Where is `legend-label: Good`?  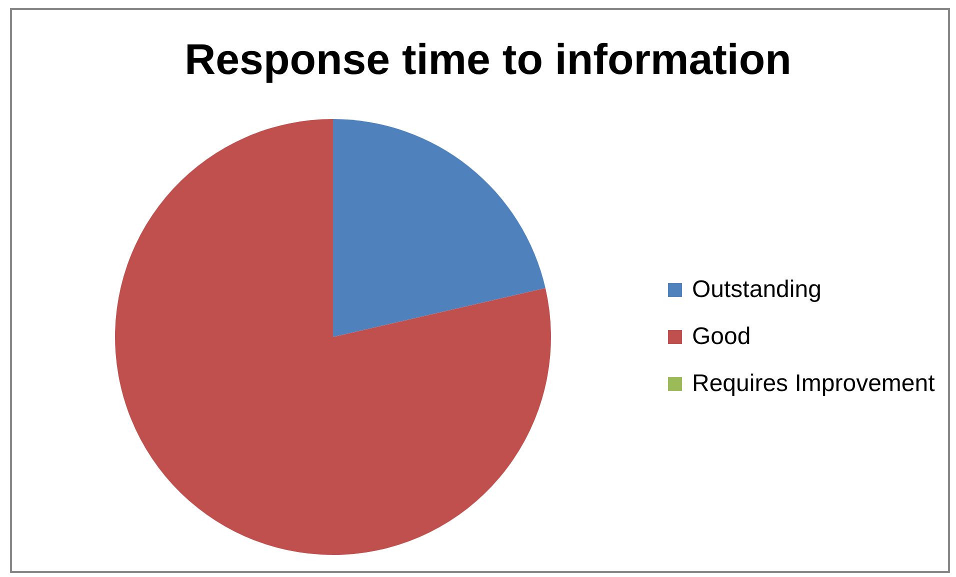 legend-label: Good is located at coordinates (721, 336).